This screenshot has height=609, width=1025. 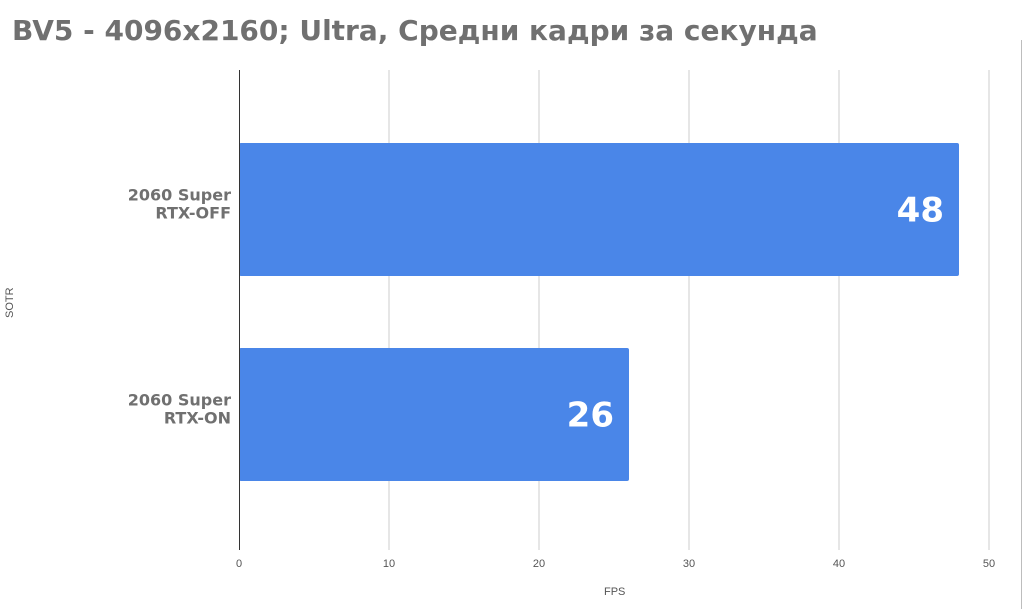 What do you see at coordinates (539, 564) in the screenshot?
I see `x-tick-label: 20` at bounding box center [539, 564].